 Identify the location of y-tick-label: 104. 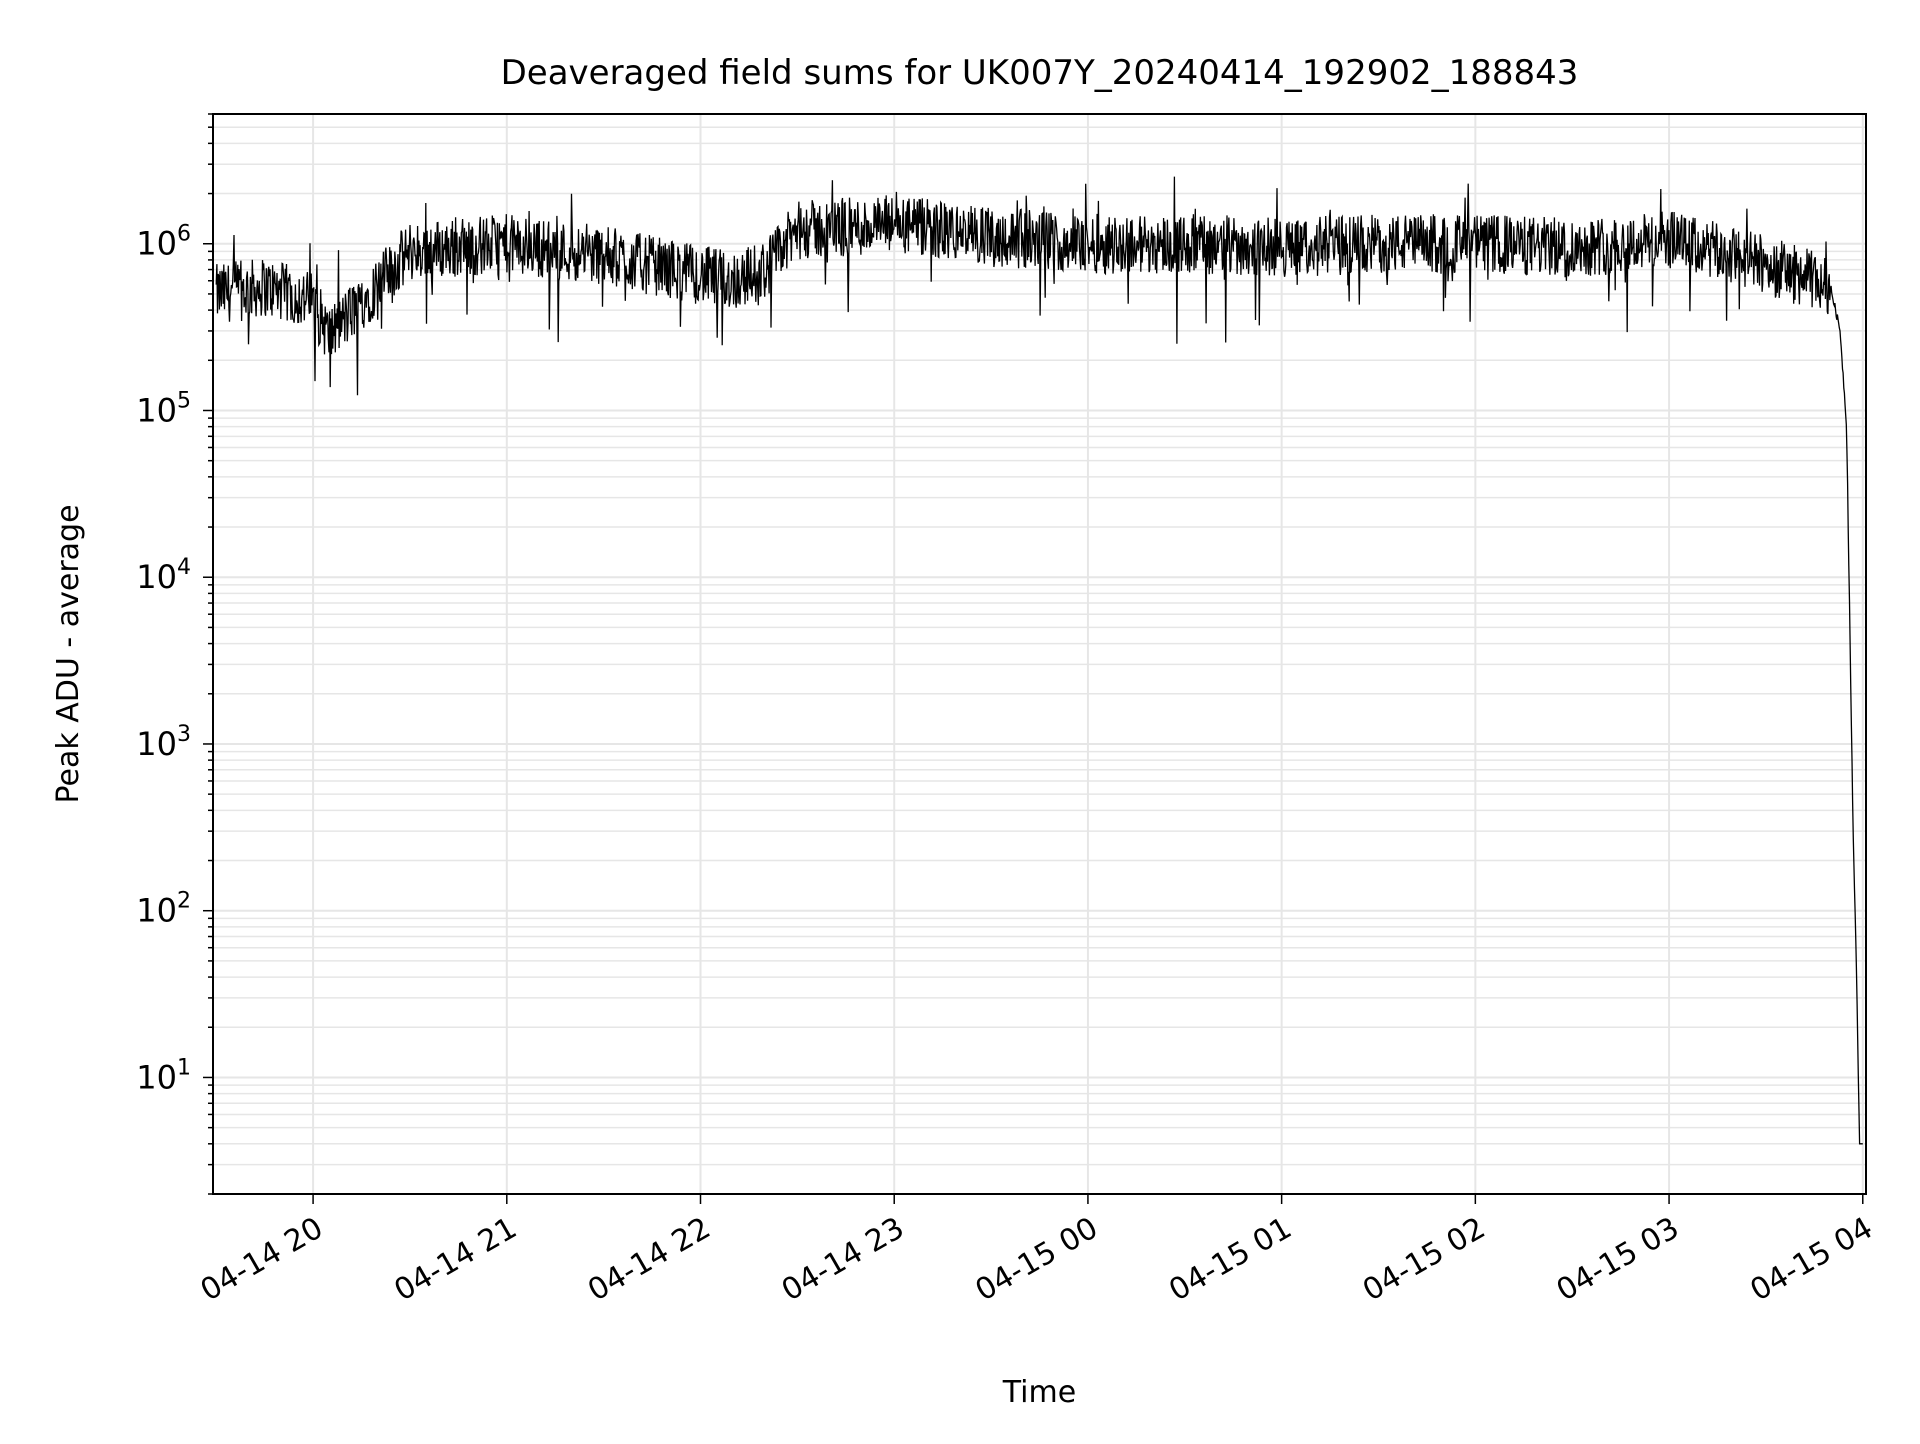
(163, 575).